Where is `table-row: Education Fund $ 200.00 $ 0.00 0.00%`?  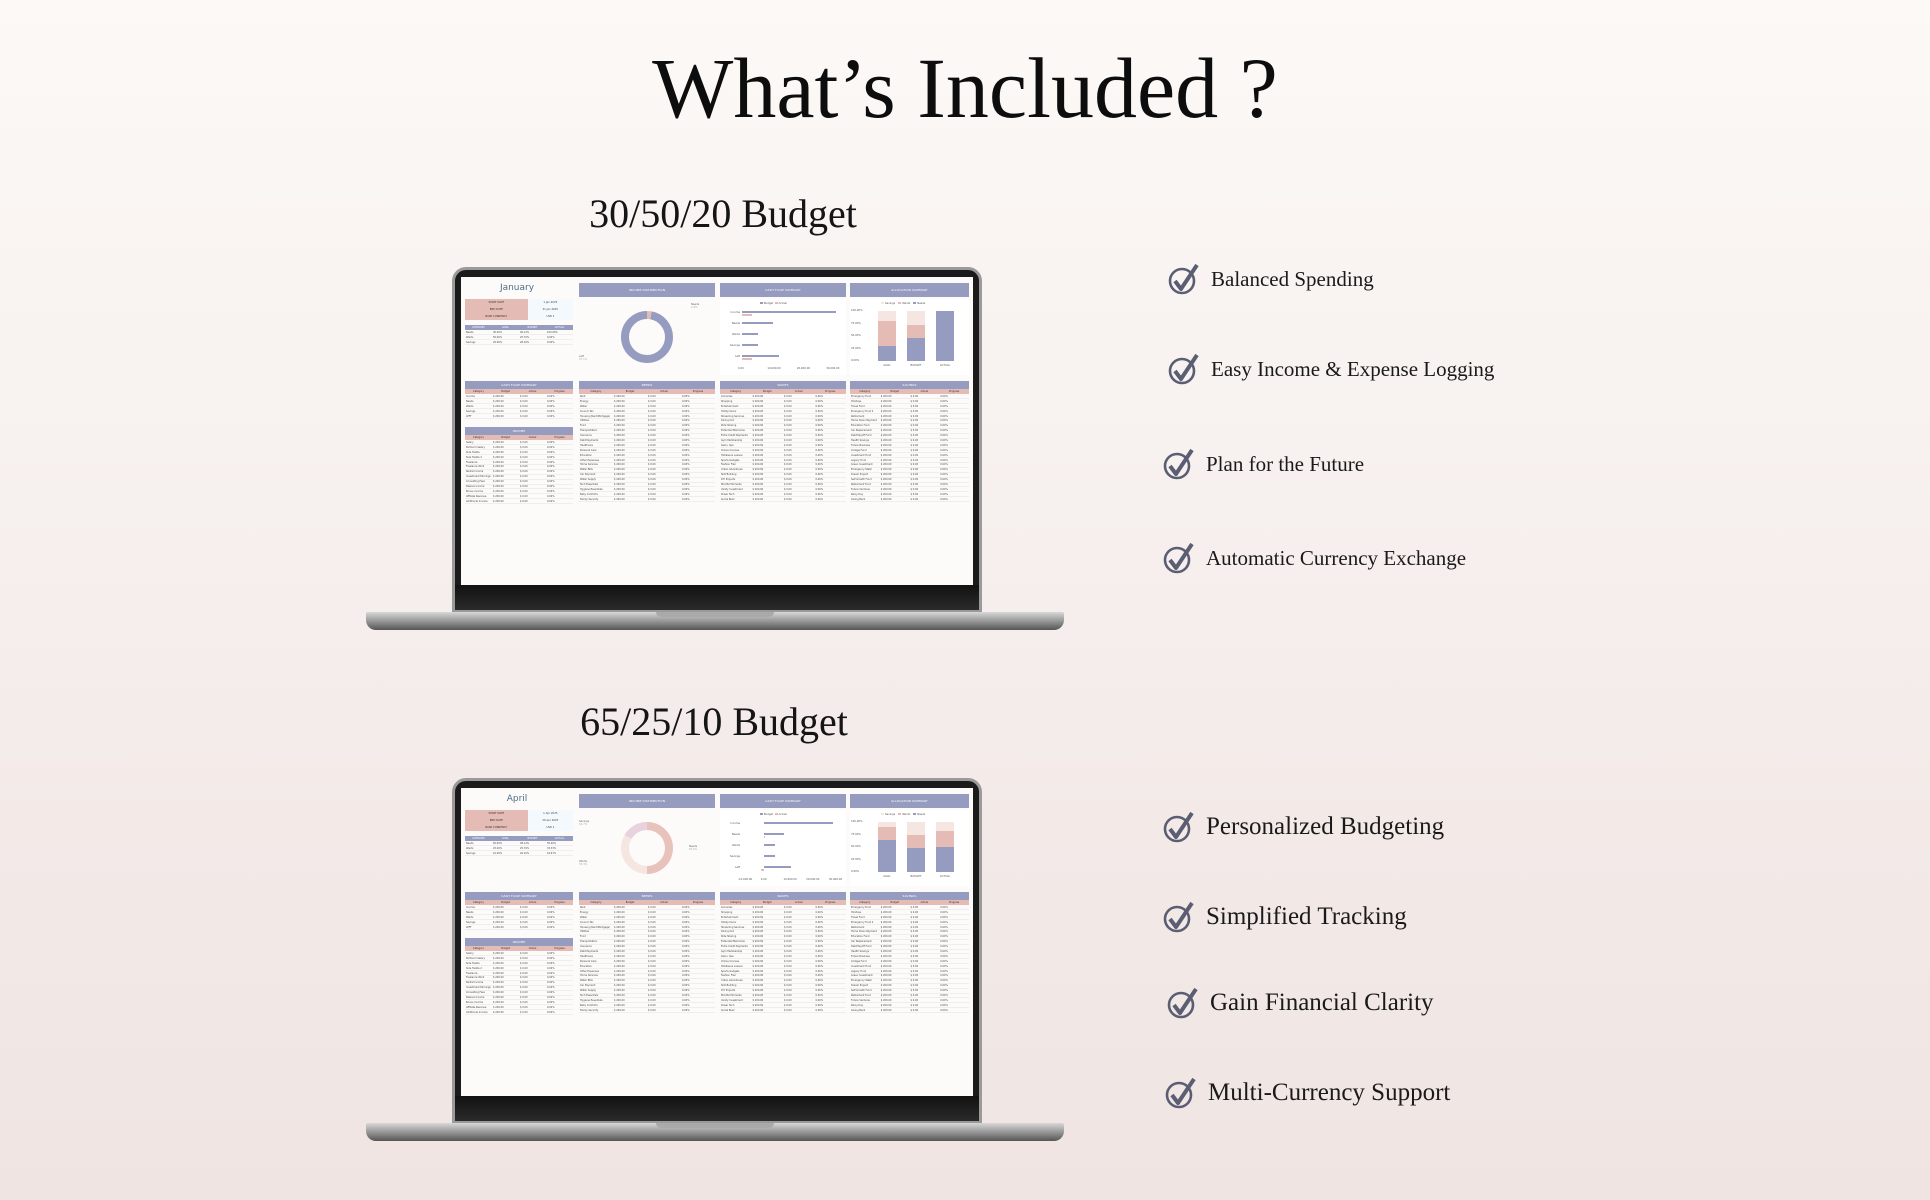 table-row: Education Fund $ 200.00 $ 0.00 0.00% is located at coordinates (909, 426).